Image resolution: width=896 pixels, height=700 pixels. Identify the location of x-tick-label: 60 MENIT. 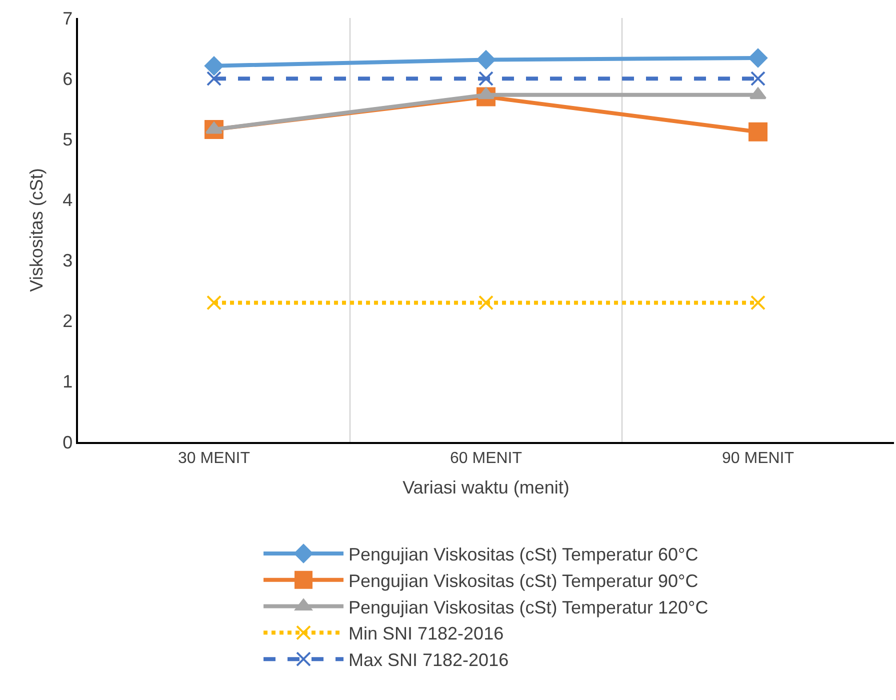
(486, 458).